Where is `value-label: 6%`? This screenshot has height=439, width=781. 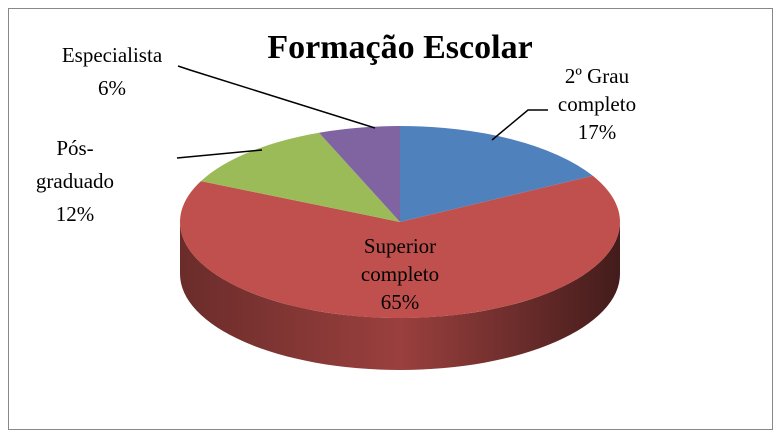 value-label: 6% is located at coordinates (112, 88).